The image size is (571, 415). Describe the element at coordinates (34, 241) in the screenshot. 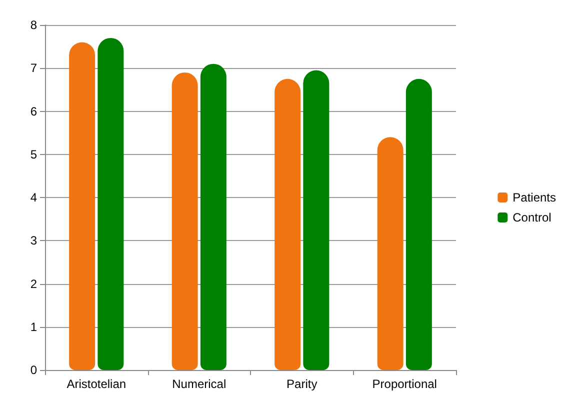

I see `y-tick-label: 3` at that location.